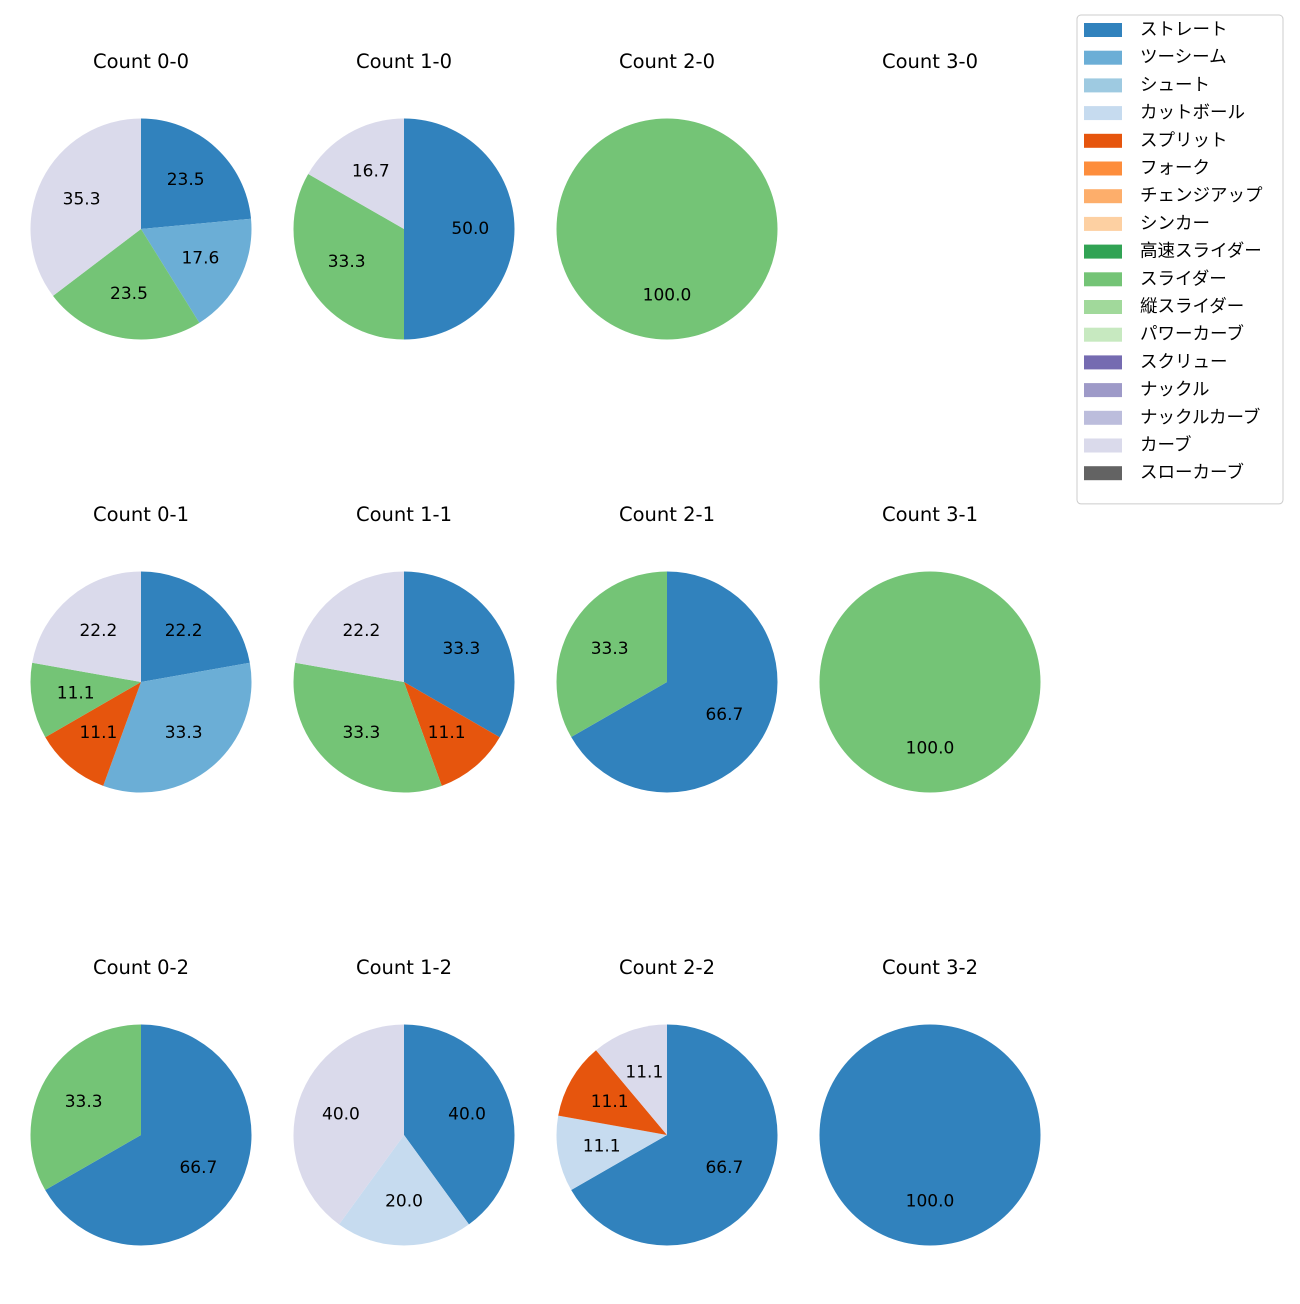 The width and height of the screenshot is (1300, 1304). I want to click on legend-item: スローカーブ, so click(1164, 472).